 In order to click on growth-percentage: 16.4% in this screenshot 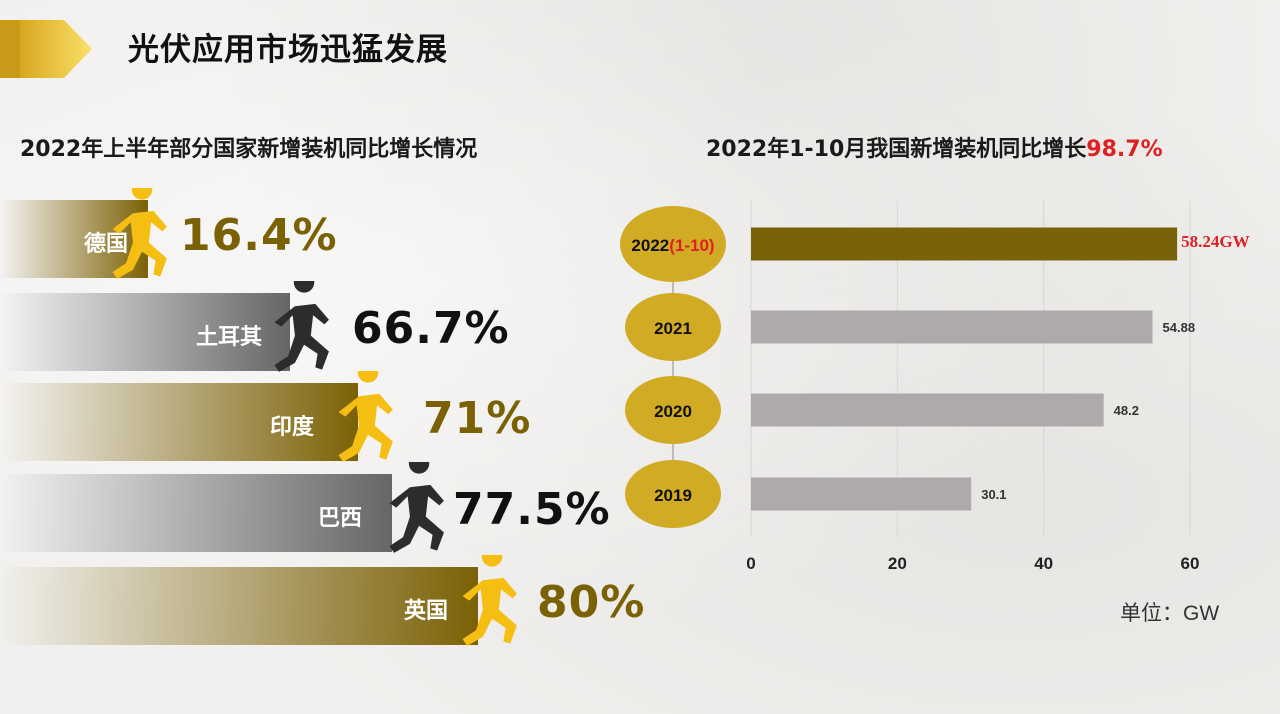, I will do `click(259, 235)`.